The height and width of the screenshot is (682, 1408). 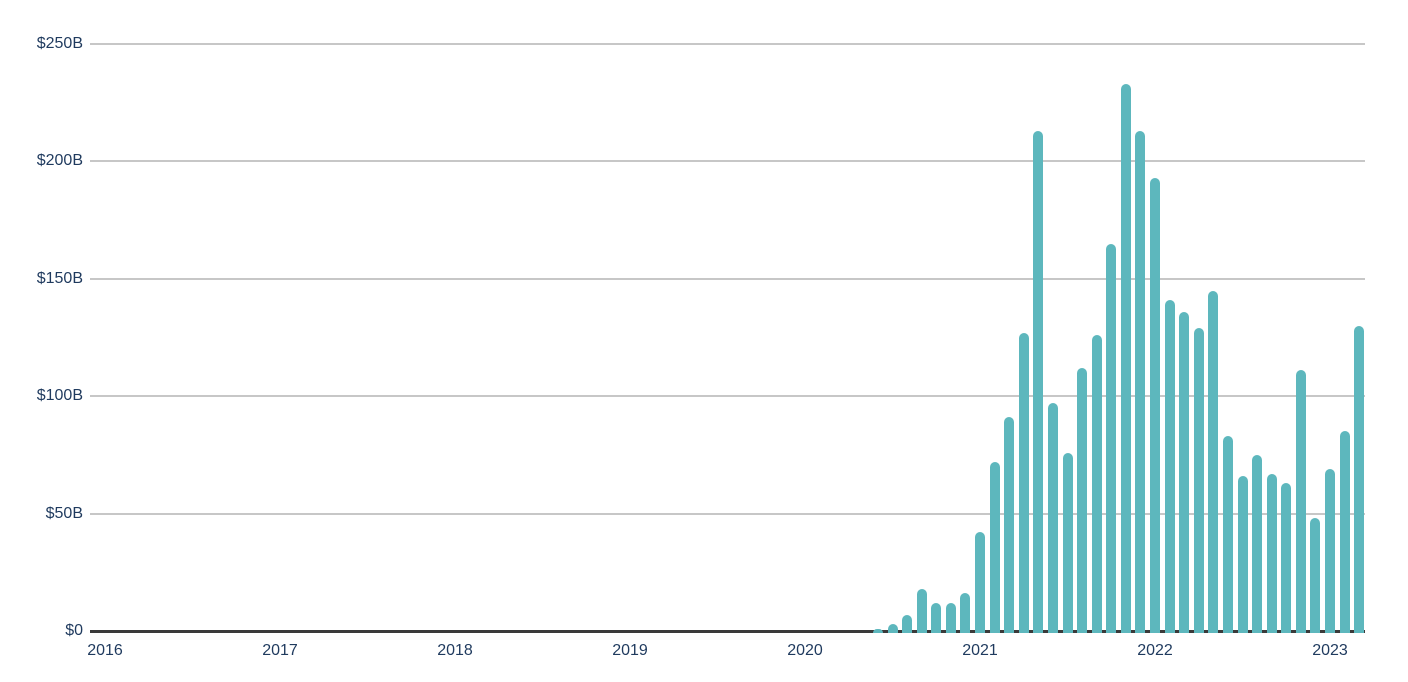 What do you see at coordinates (105, 650) in the screenshot?
I see `x-axis-tick-label: 2016` at bounding box center [105, 650].